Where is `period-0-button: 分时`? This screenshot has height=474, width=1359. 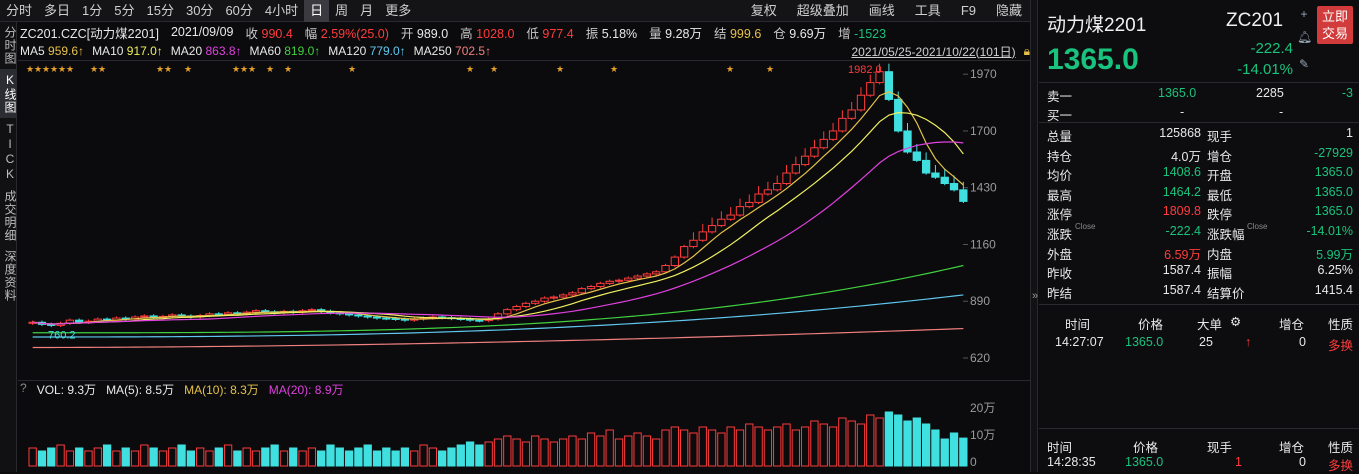 period-0-button: 分时 is located at coordinates (19, 10).